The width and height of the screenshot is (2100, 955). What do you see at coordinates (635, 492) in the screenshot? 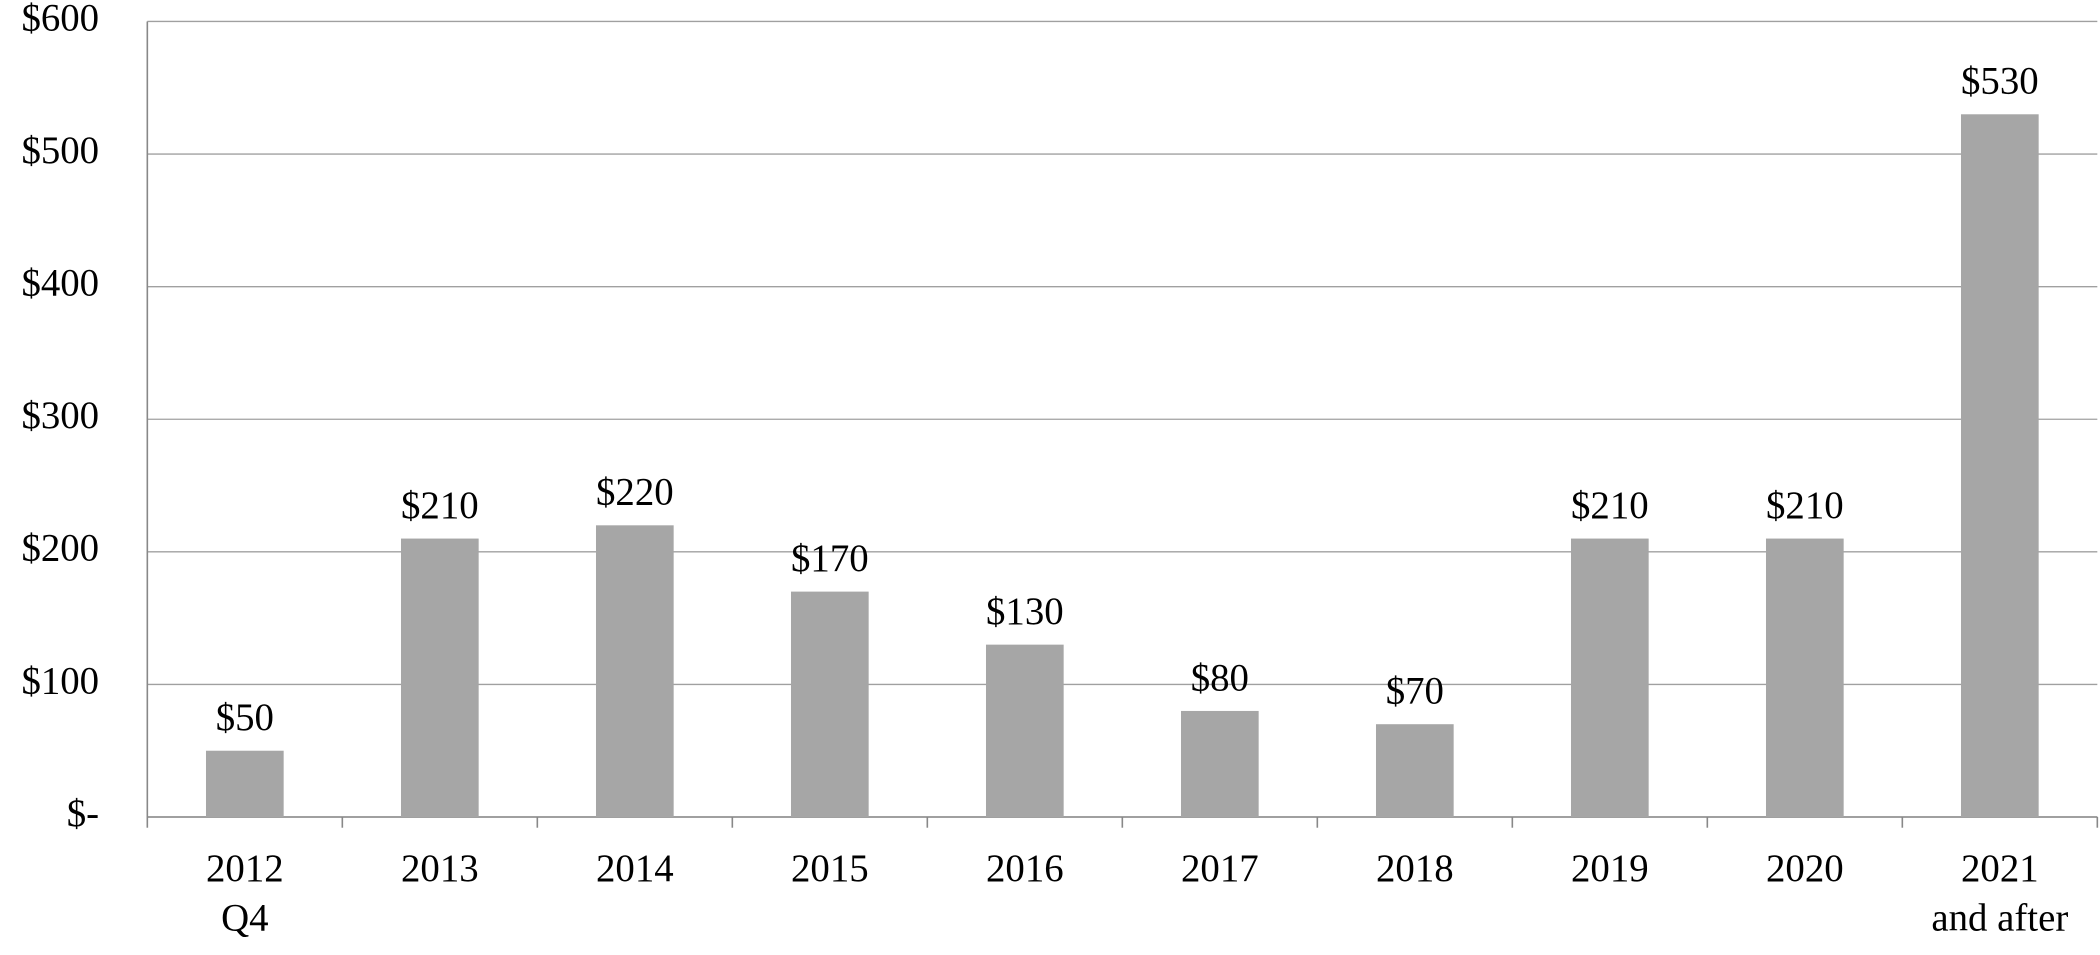
I see `value-label: $220` at bounding box center [635, 492].